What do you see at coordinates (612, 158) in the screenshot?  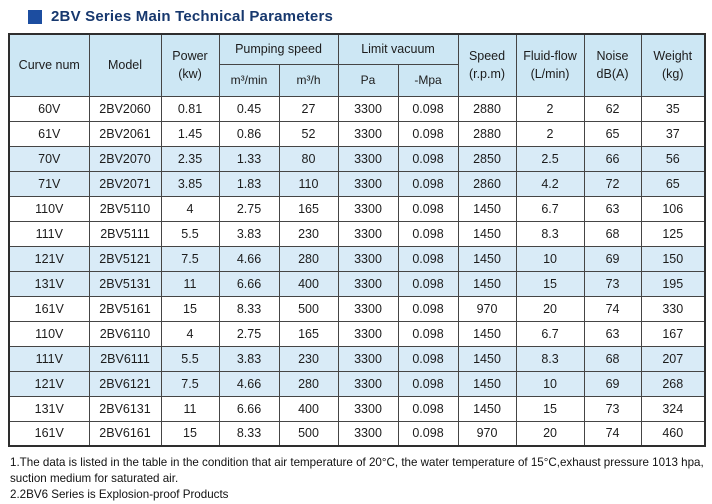 I see `table-cell: 66` at bounding box center [612, 158].